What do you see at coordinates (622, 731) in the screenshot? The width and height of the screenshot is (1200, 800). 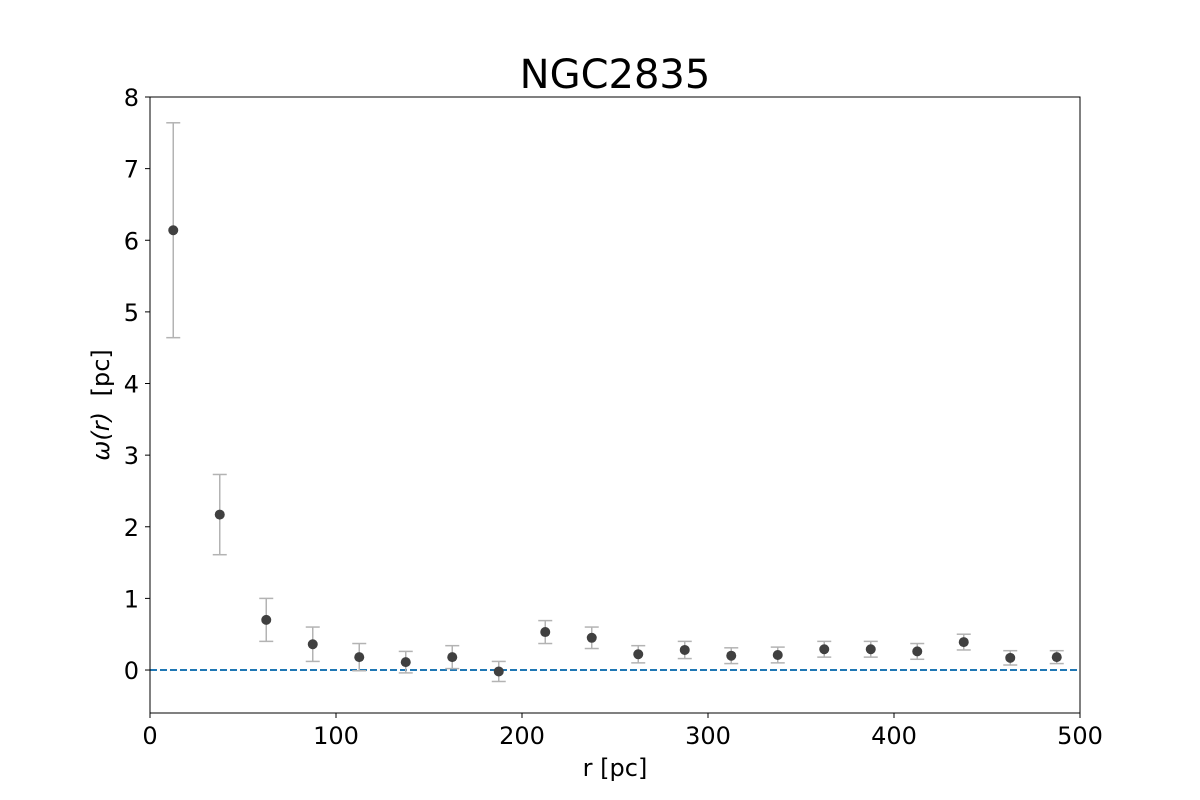 I see `x-axis-ticks: 0 100 200 300 400 500` at bounding box center [622, 731].